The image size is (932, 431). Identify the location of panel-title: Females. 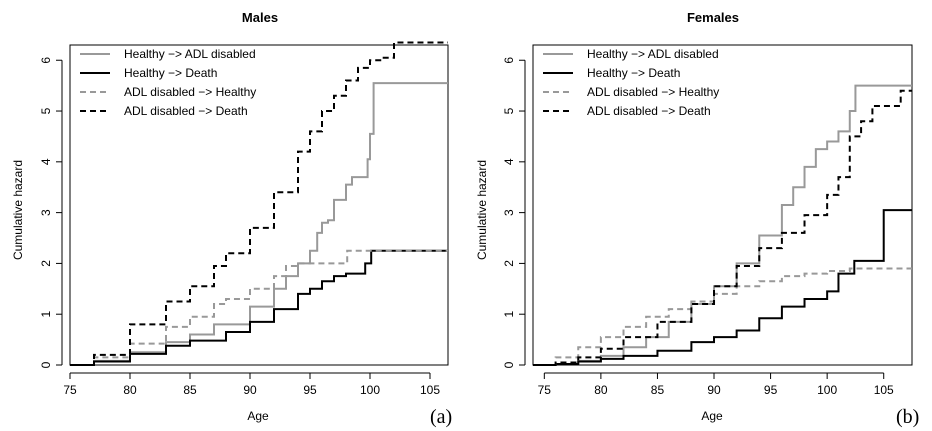
(713, 17).